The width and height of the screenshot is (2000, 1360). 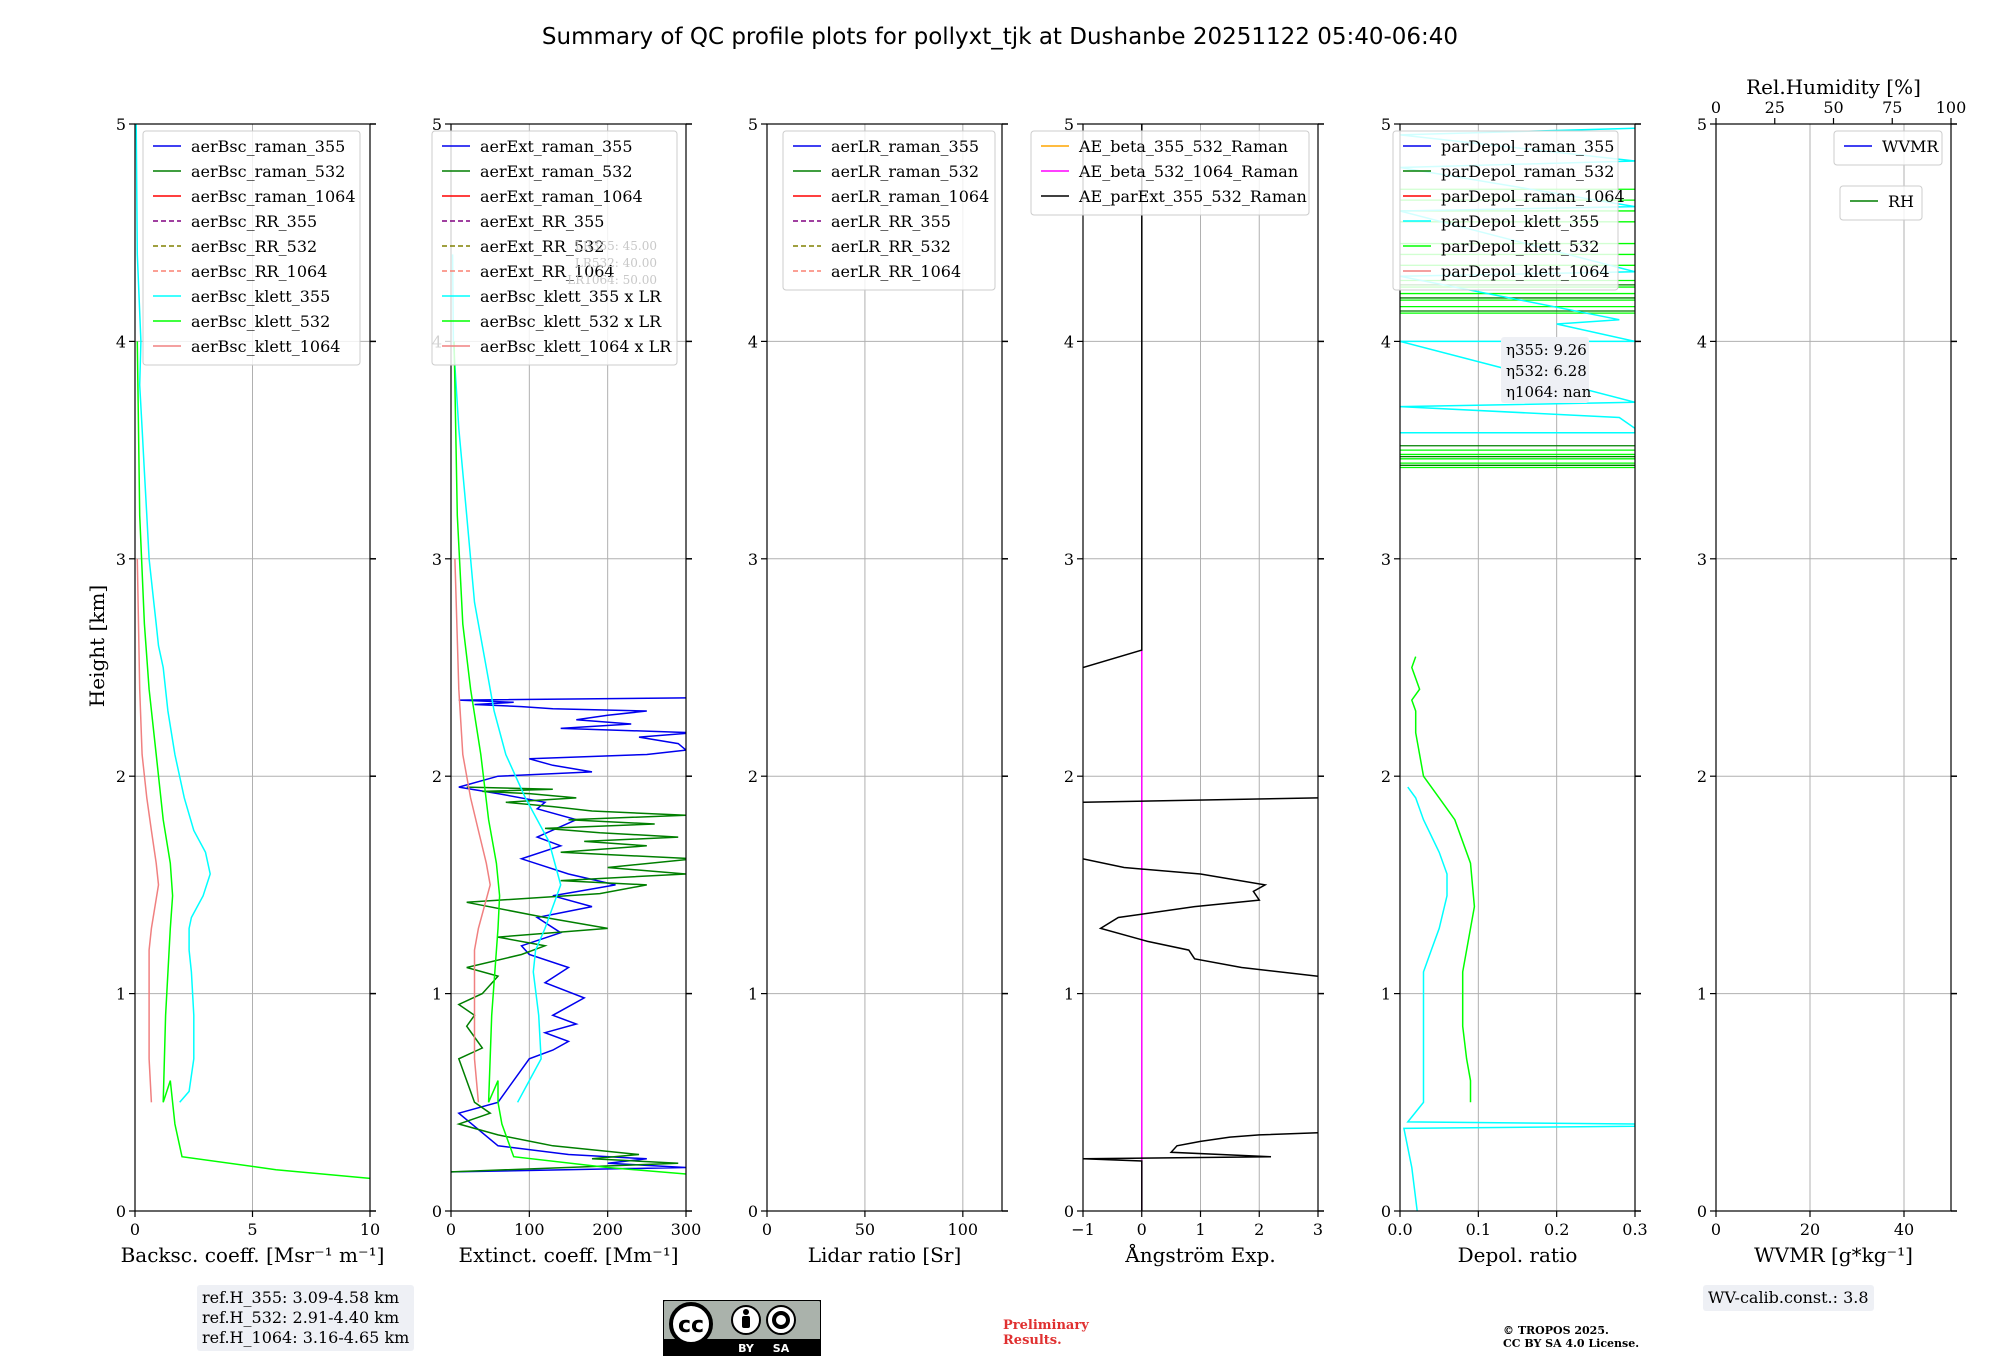 What do you see at coordinates (905, 171) in the screenshot?
I see `legend-label: aerLR_raman_532` at bounding box center [905, 171].